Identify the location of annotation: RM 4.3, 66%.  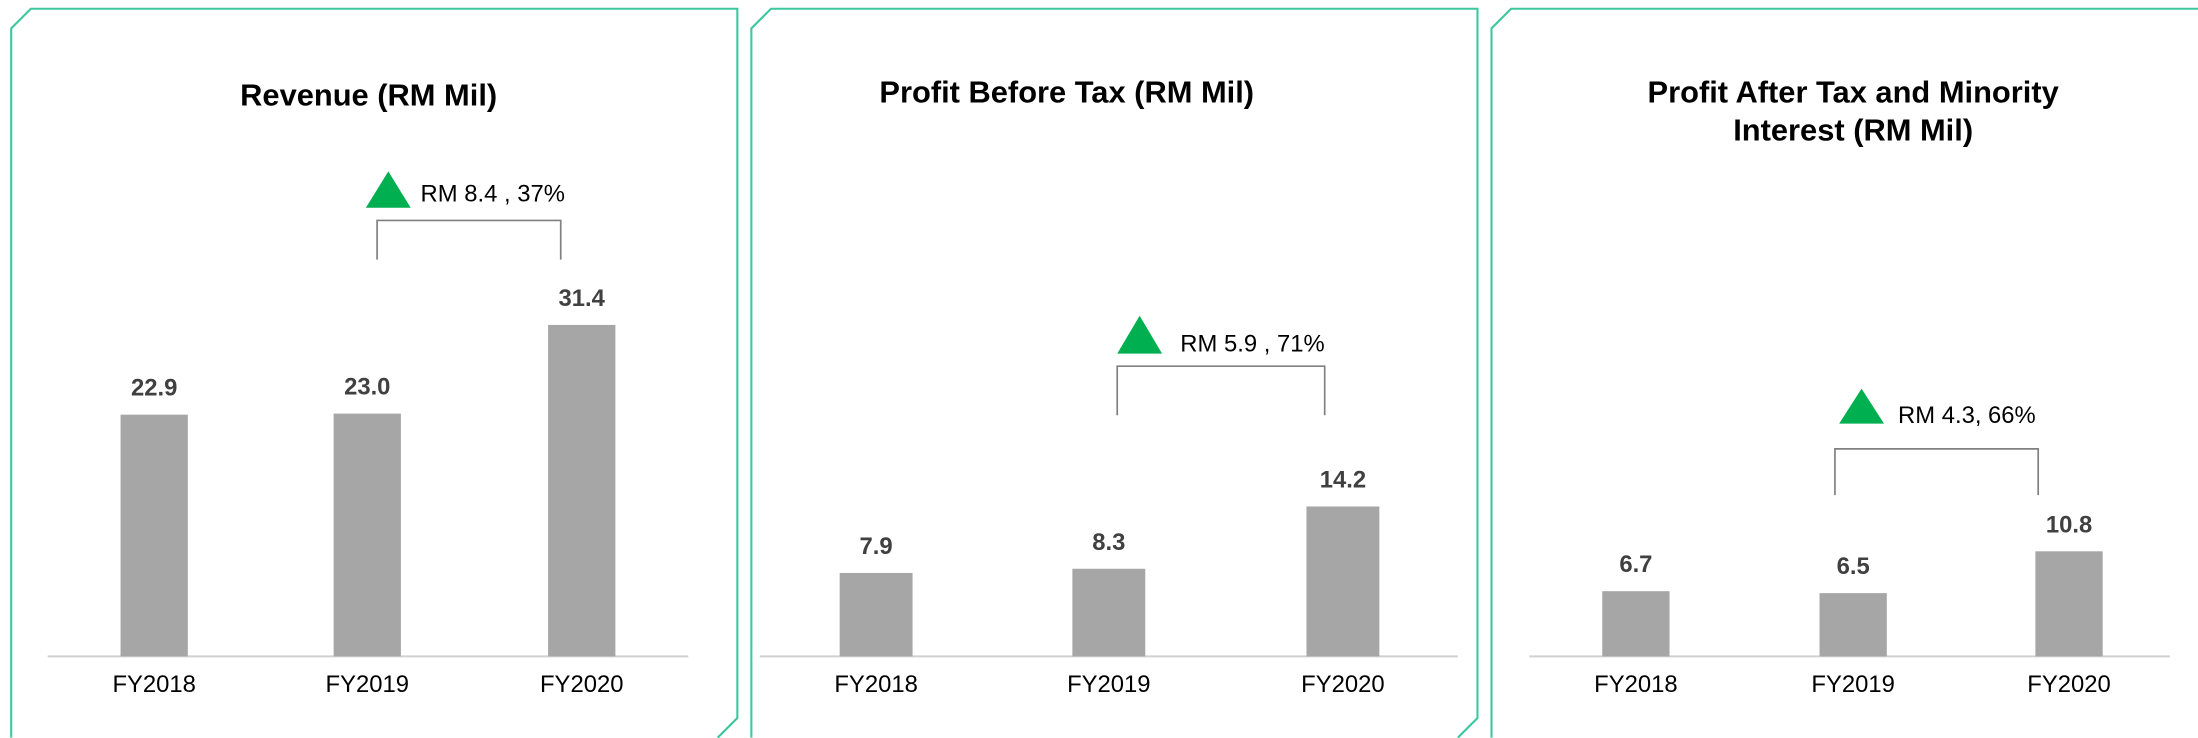
(1967, 415).